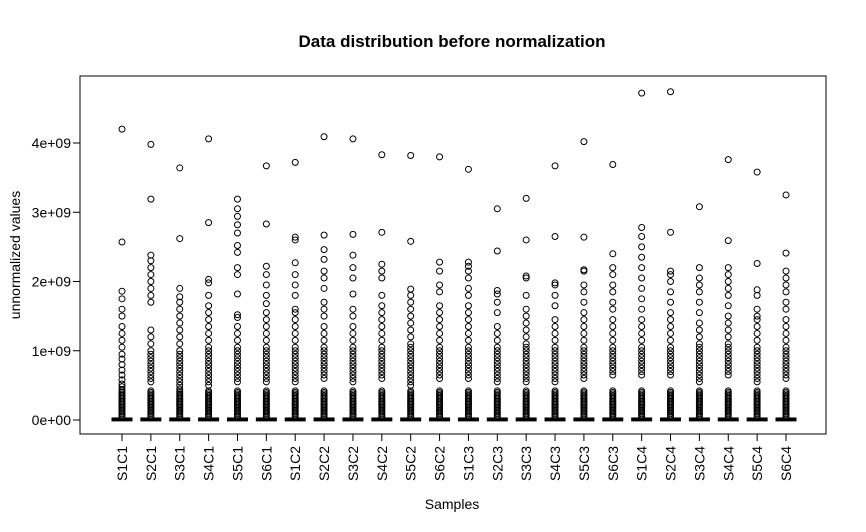 The width and height of the screenshot is (866, 532). I want to click on box-s6c1, so click(266, 292).